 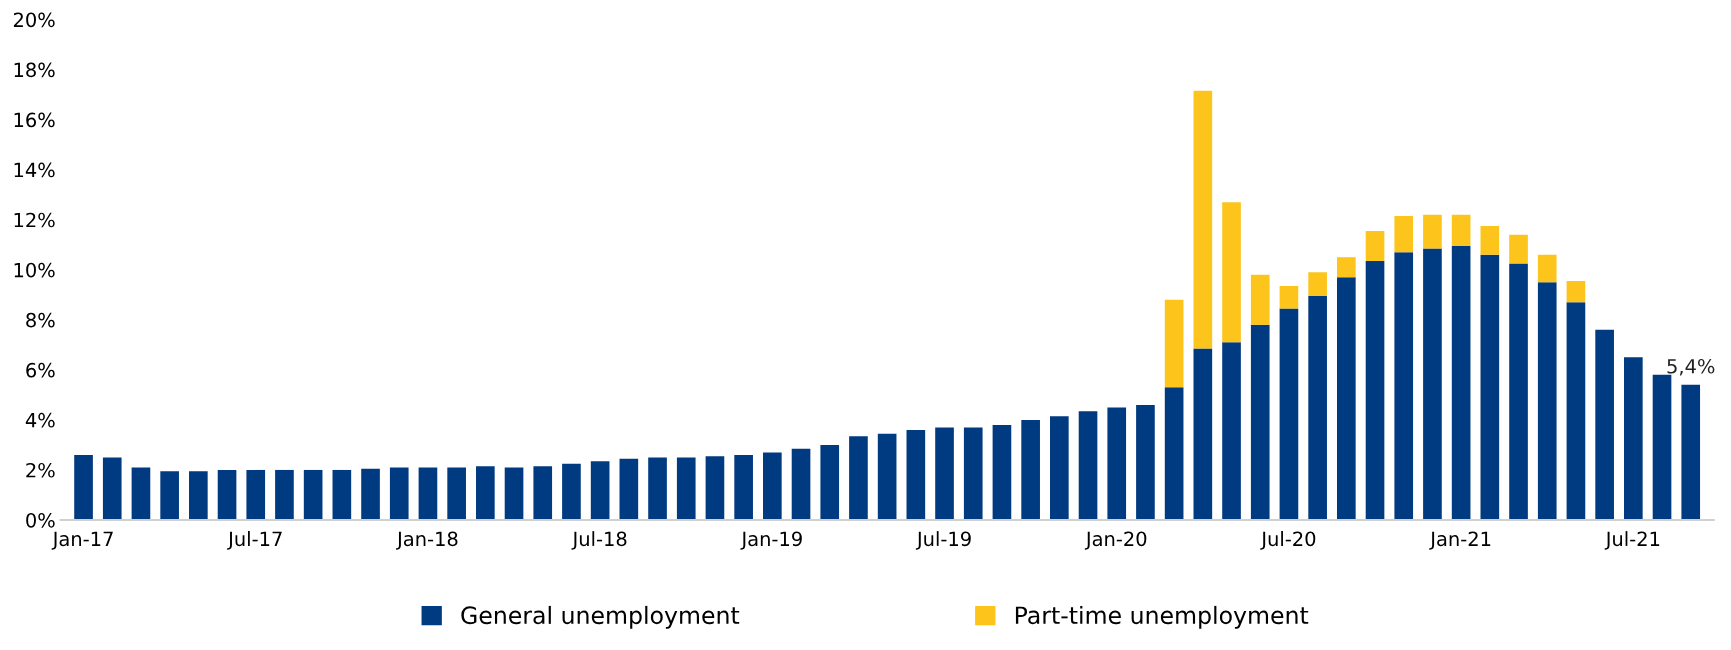 I want to click on x-tick-label: Jan-21, so click(x=1460, y=540).